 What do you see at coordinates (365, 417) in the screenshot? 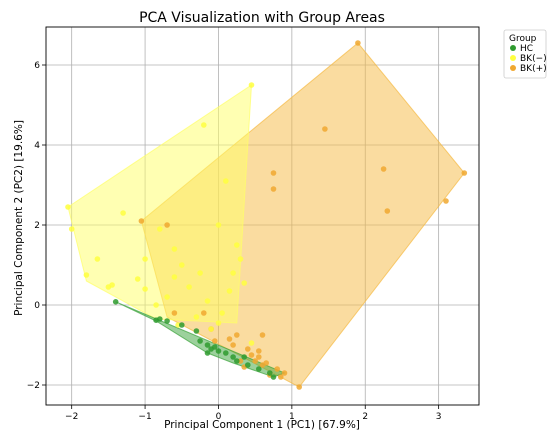
I see `x-tick-label: 2` at bounding box center [365, 417].